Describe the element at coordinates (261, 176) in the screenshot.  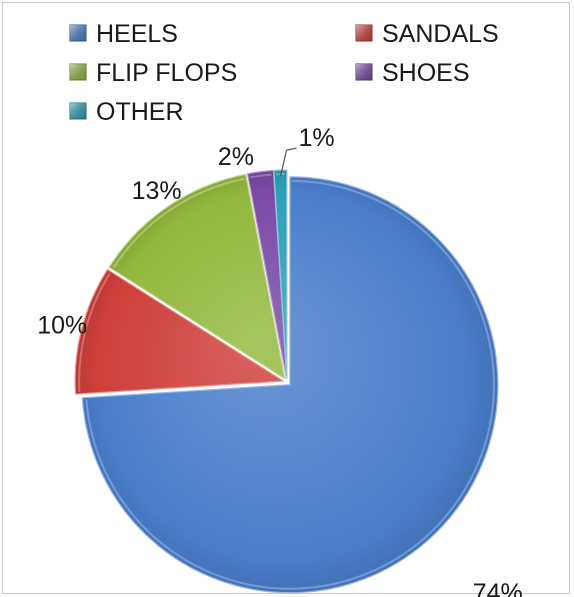
I see `pie-slice-bevel-shoes` at that location.